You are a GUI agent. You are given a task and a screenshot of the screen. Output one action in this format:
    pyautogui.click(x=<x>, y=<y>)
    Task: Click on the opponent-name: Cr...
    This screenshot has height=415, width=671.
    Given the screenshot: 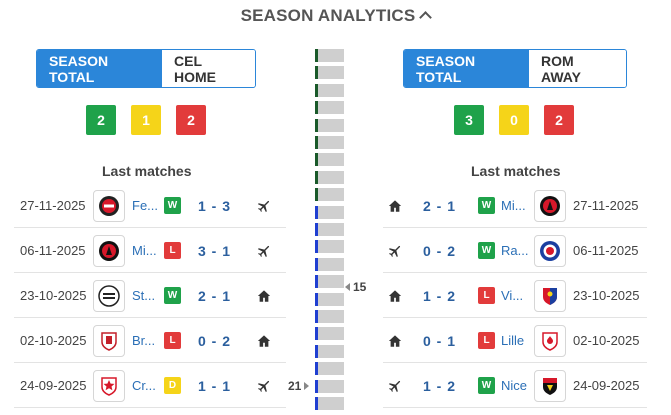 What is the action you would take?
    pyautogui.click(x=144, y=385)
    